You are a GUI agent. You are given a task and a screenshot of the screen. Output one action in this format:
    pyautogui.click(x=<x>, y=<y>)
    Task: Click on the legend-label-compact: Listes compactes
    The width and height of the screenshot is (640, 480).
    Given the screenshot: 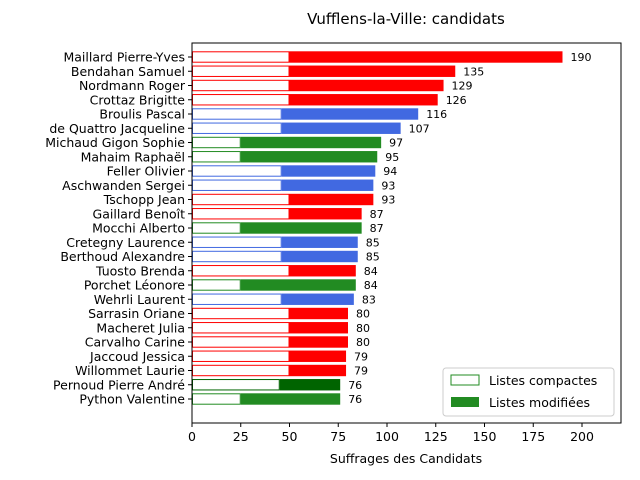 What is the action you would take?
    pyautogui.click(x=543, y=380)
    